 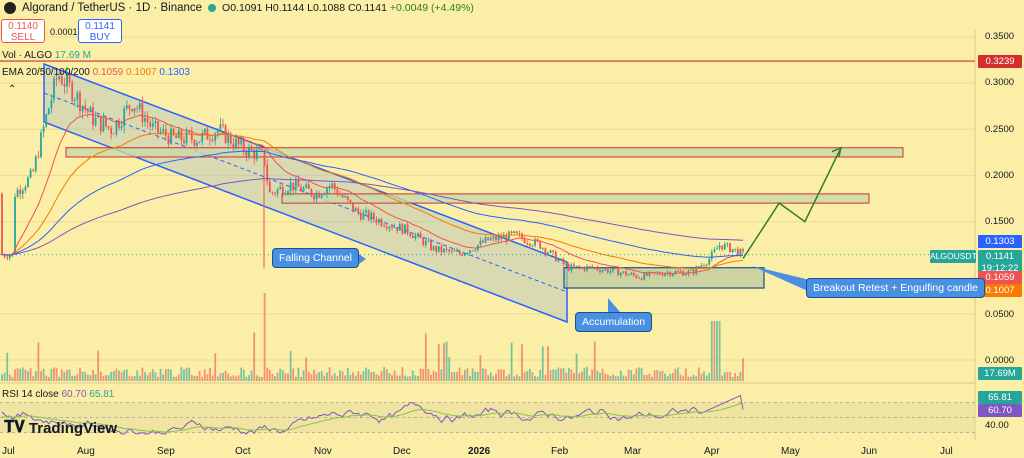 I want to click on collapse-legend-icon: ⌃, so click(x=12, y=89).